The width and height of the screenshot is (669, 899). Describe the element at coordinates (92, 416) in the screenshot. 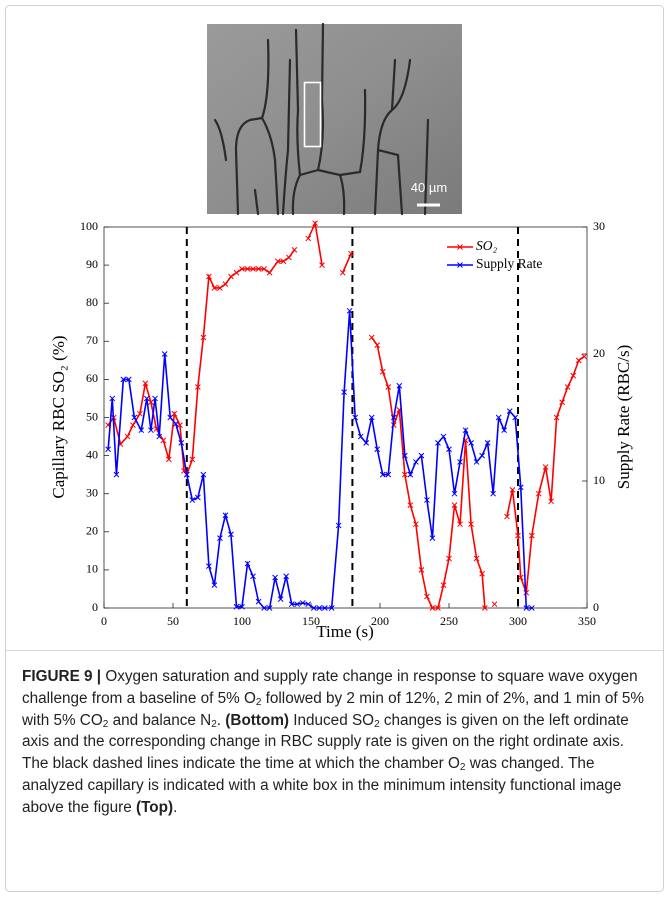

I see `y-tick-label: 50` at that location.